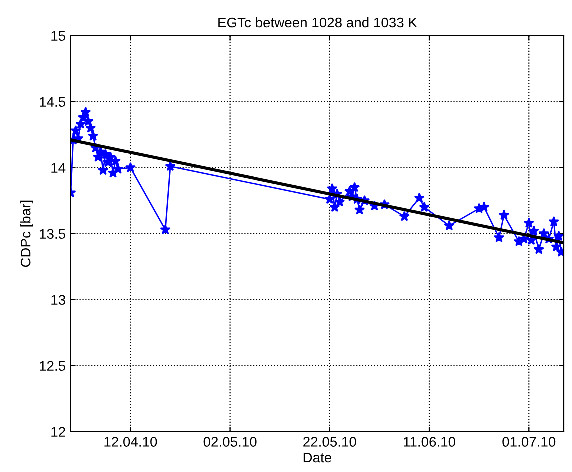 The height and width of the screenshot is (472, 572). What do you see at coordinates (318, 457) in the screenshot?
I see `x-axis-title: Date` at bounding box center [318, 457].